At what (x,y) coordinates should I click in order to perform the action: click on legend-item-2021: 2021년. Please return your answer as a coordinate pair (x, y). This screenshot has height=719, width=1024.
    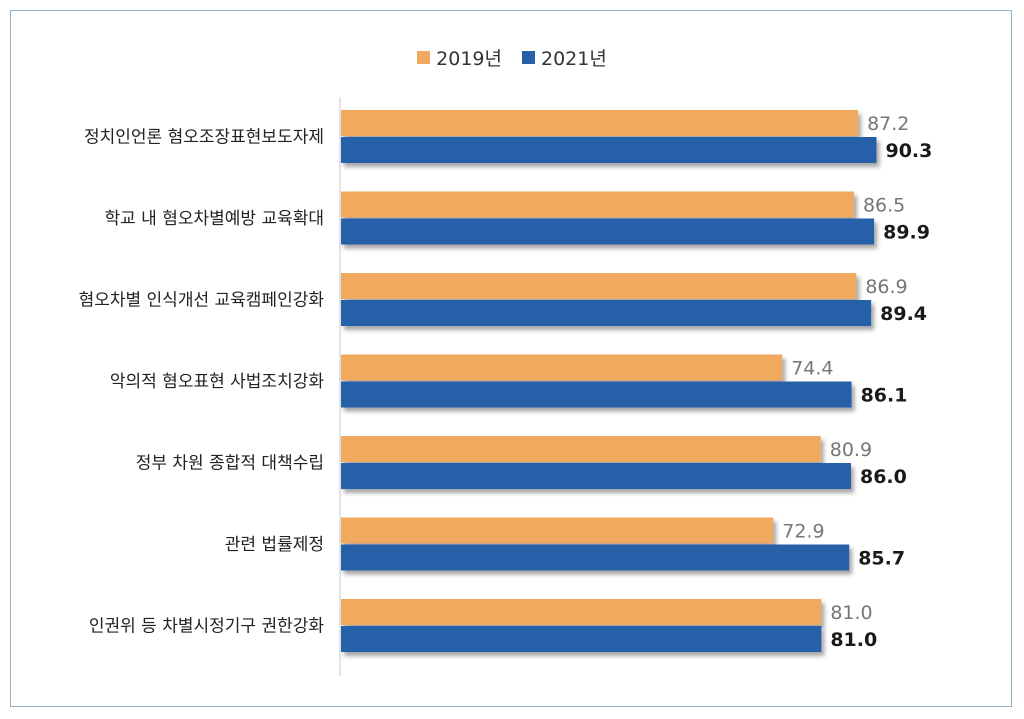
    Looking at the image, I should click on (564, 57).